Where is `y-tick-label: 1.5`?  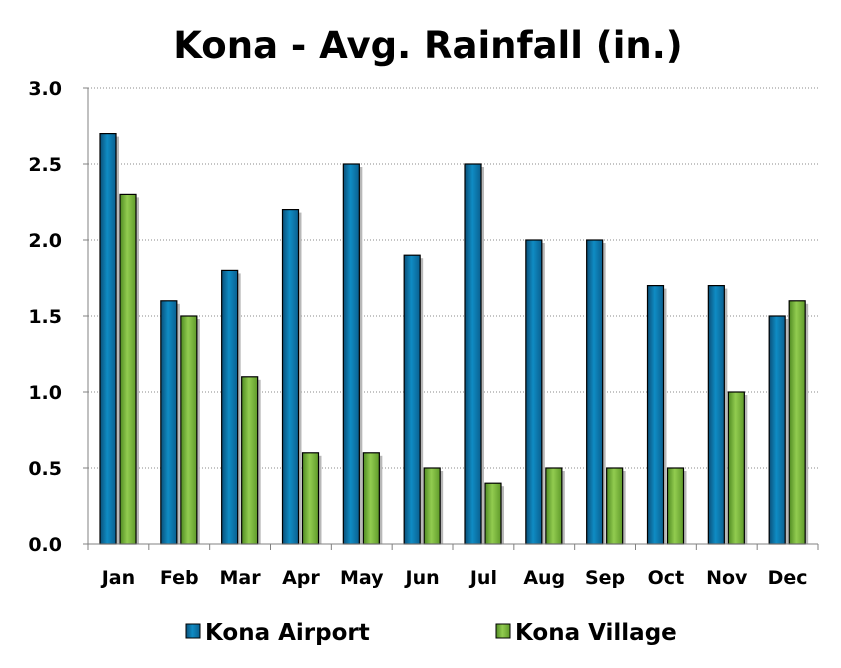
y-tick-label: 1.5 is located at coordinates (45, 317).